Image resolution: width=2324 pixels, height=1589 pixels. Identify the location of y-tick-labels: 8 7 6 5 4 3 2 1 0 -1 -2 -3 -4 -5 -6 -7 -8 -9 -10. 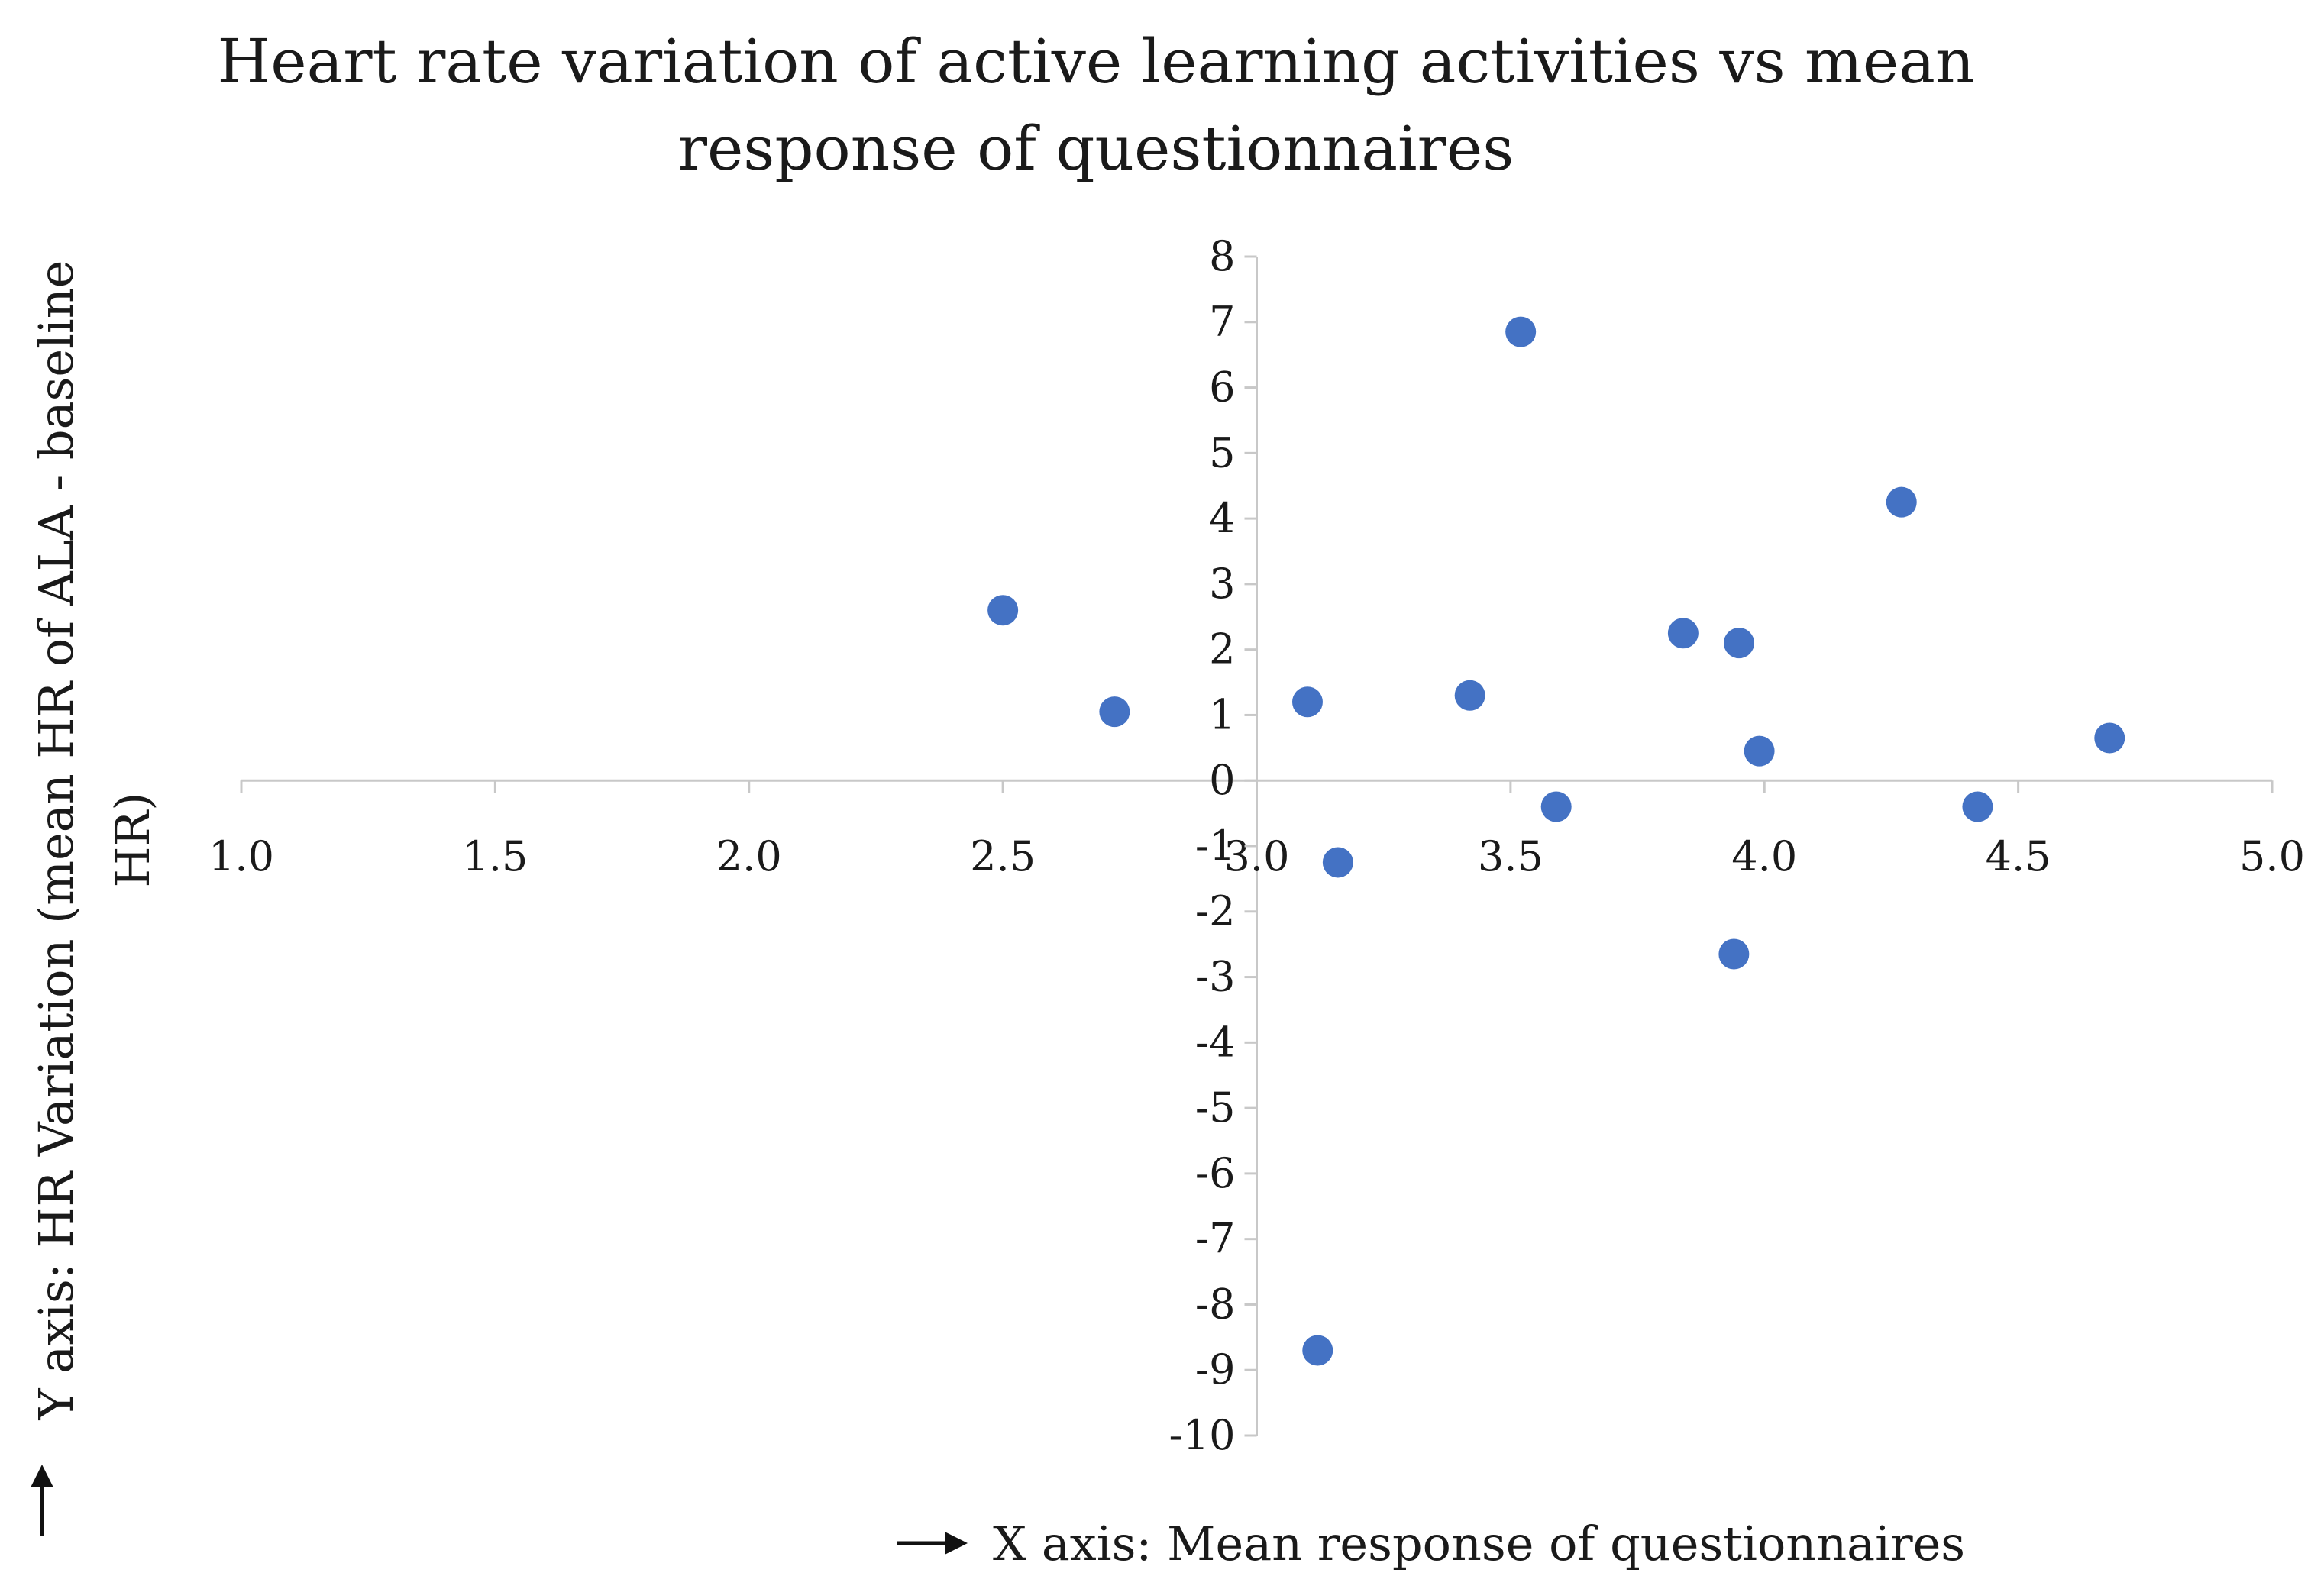
(1213, 845).